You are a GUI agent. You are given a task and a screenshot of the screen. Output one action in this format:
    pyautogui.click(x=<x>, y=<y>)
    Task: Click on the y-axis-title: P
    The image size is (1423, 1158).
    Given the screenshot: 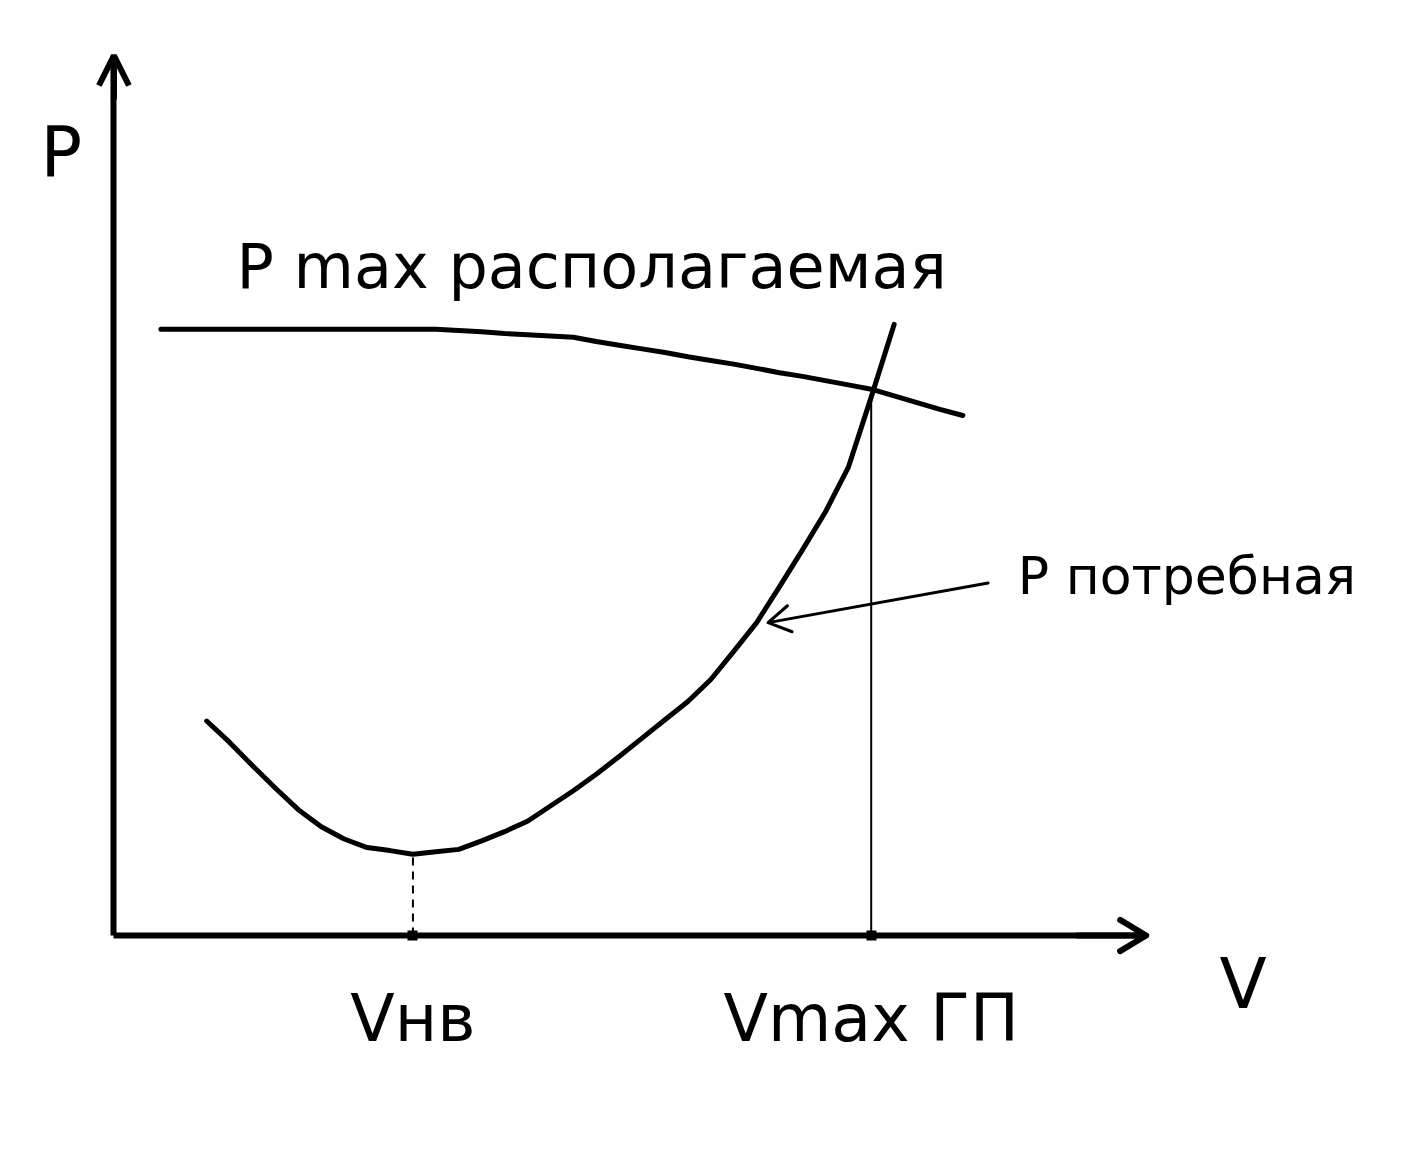 What is the action you would take?
    pyautogui.click(x=61, y=152)
    